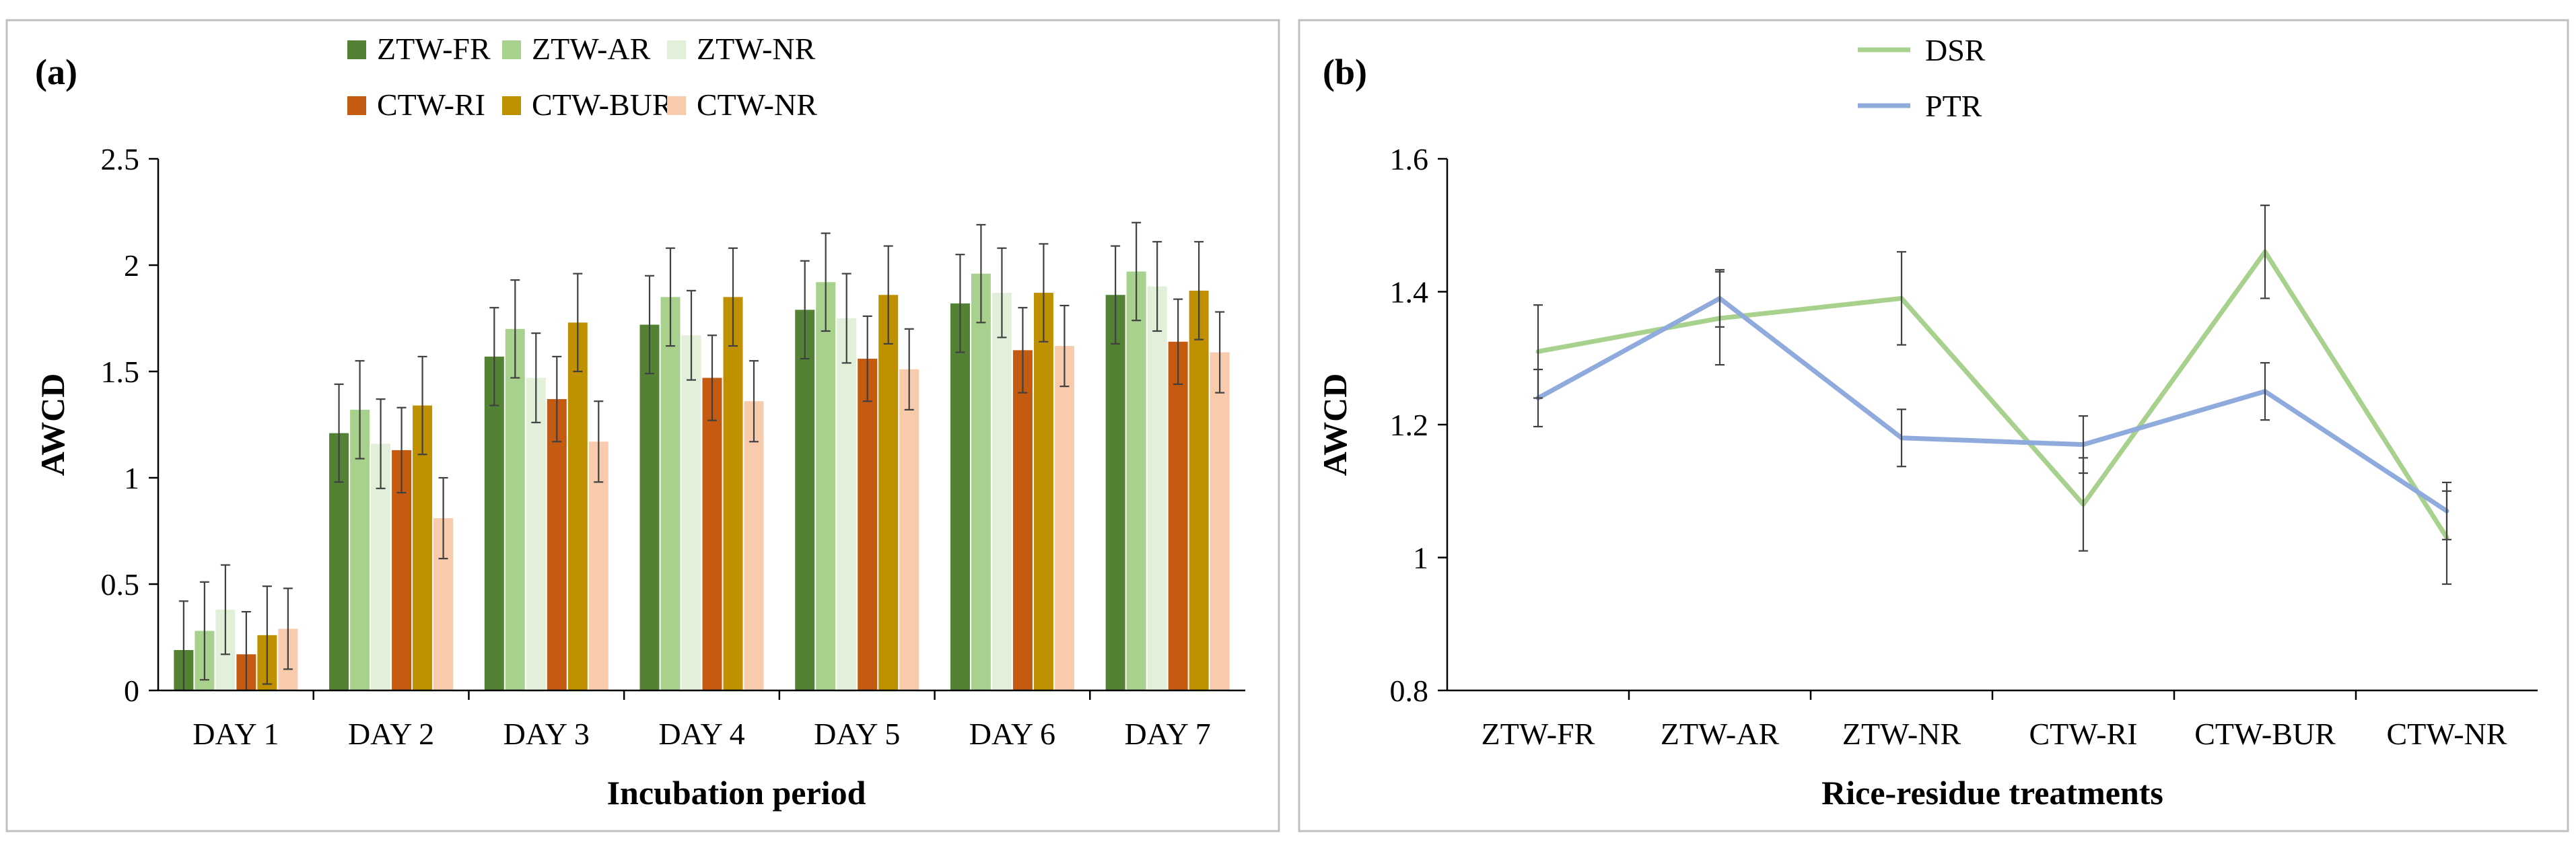  Describe the element at coordinates (131, 478) in the screenshot. I see `panel-a-y-tick-label: 1` at that location.